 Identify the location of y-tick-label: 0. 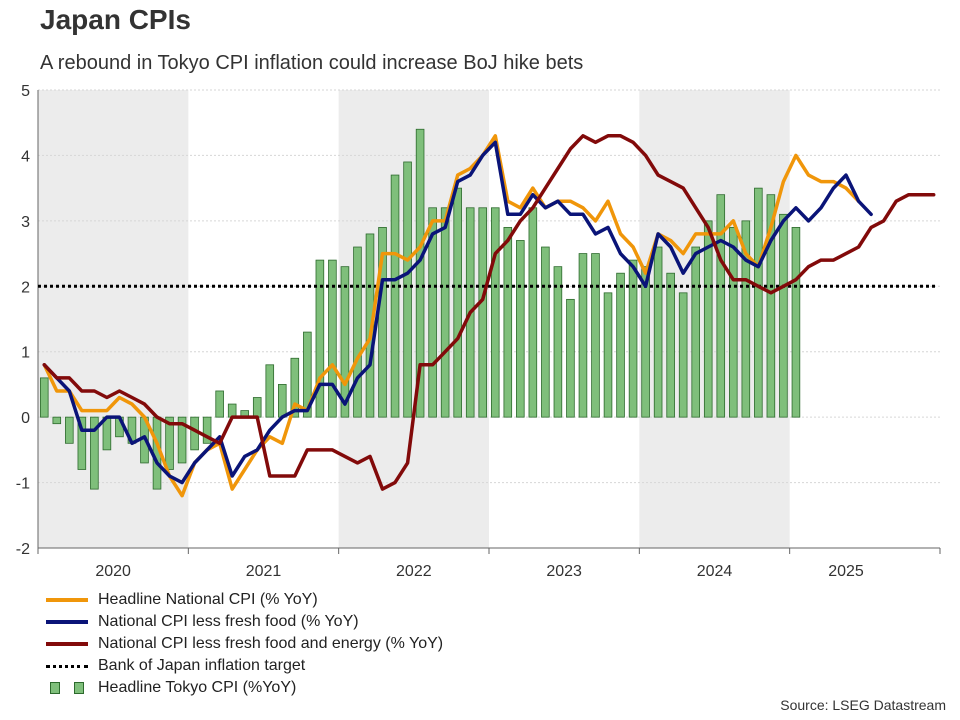
(25, 418).